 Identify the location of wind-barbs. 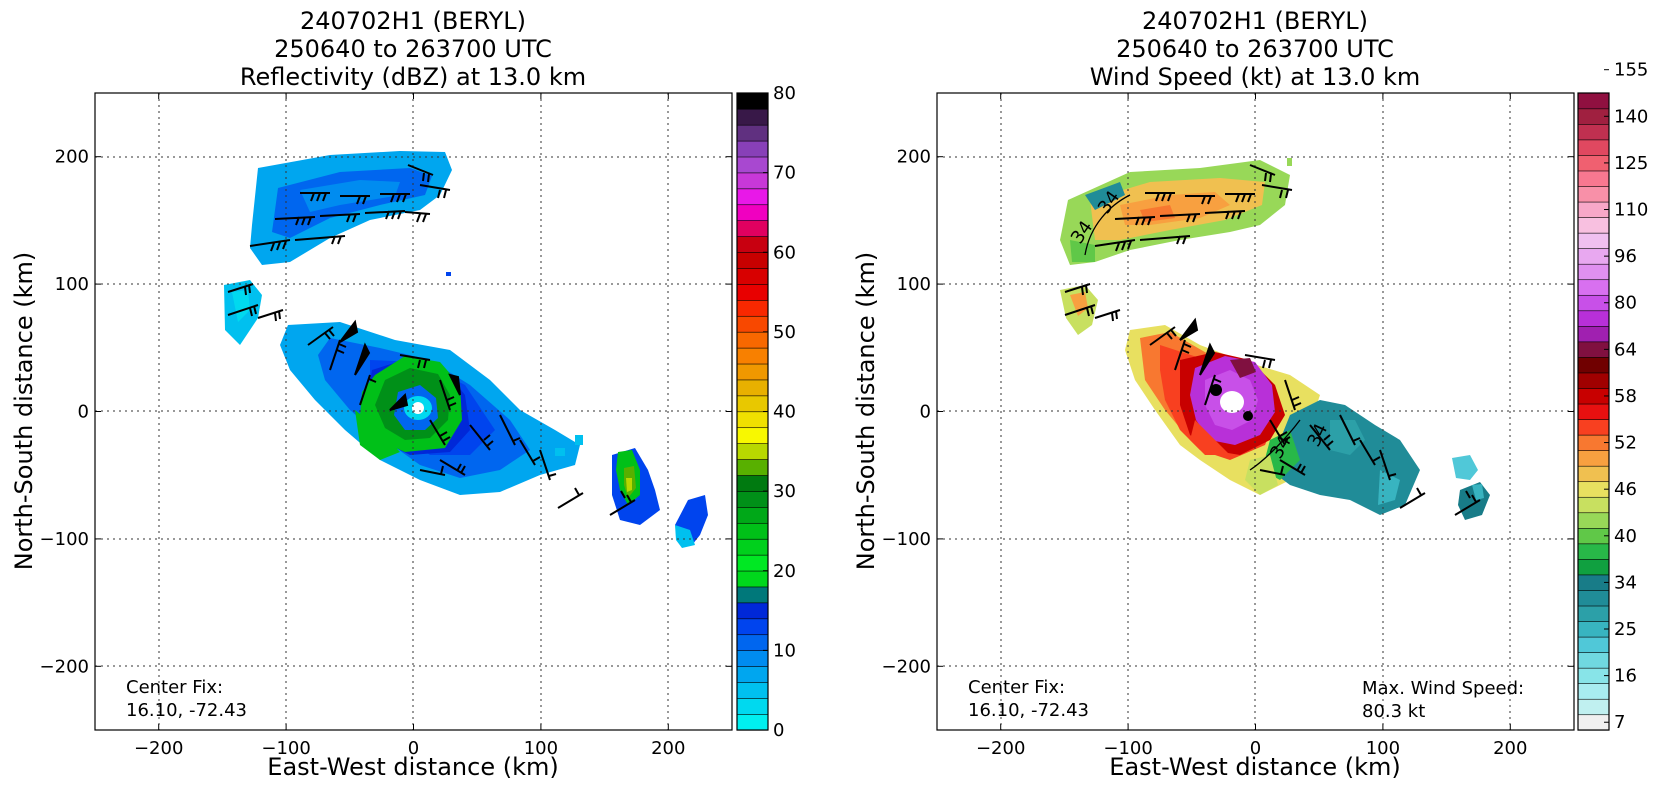
(1272, 340).